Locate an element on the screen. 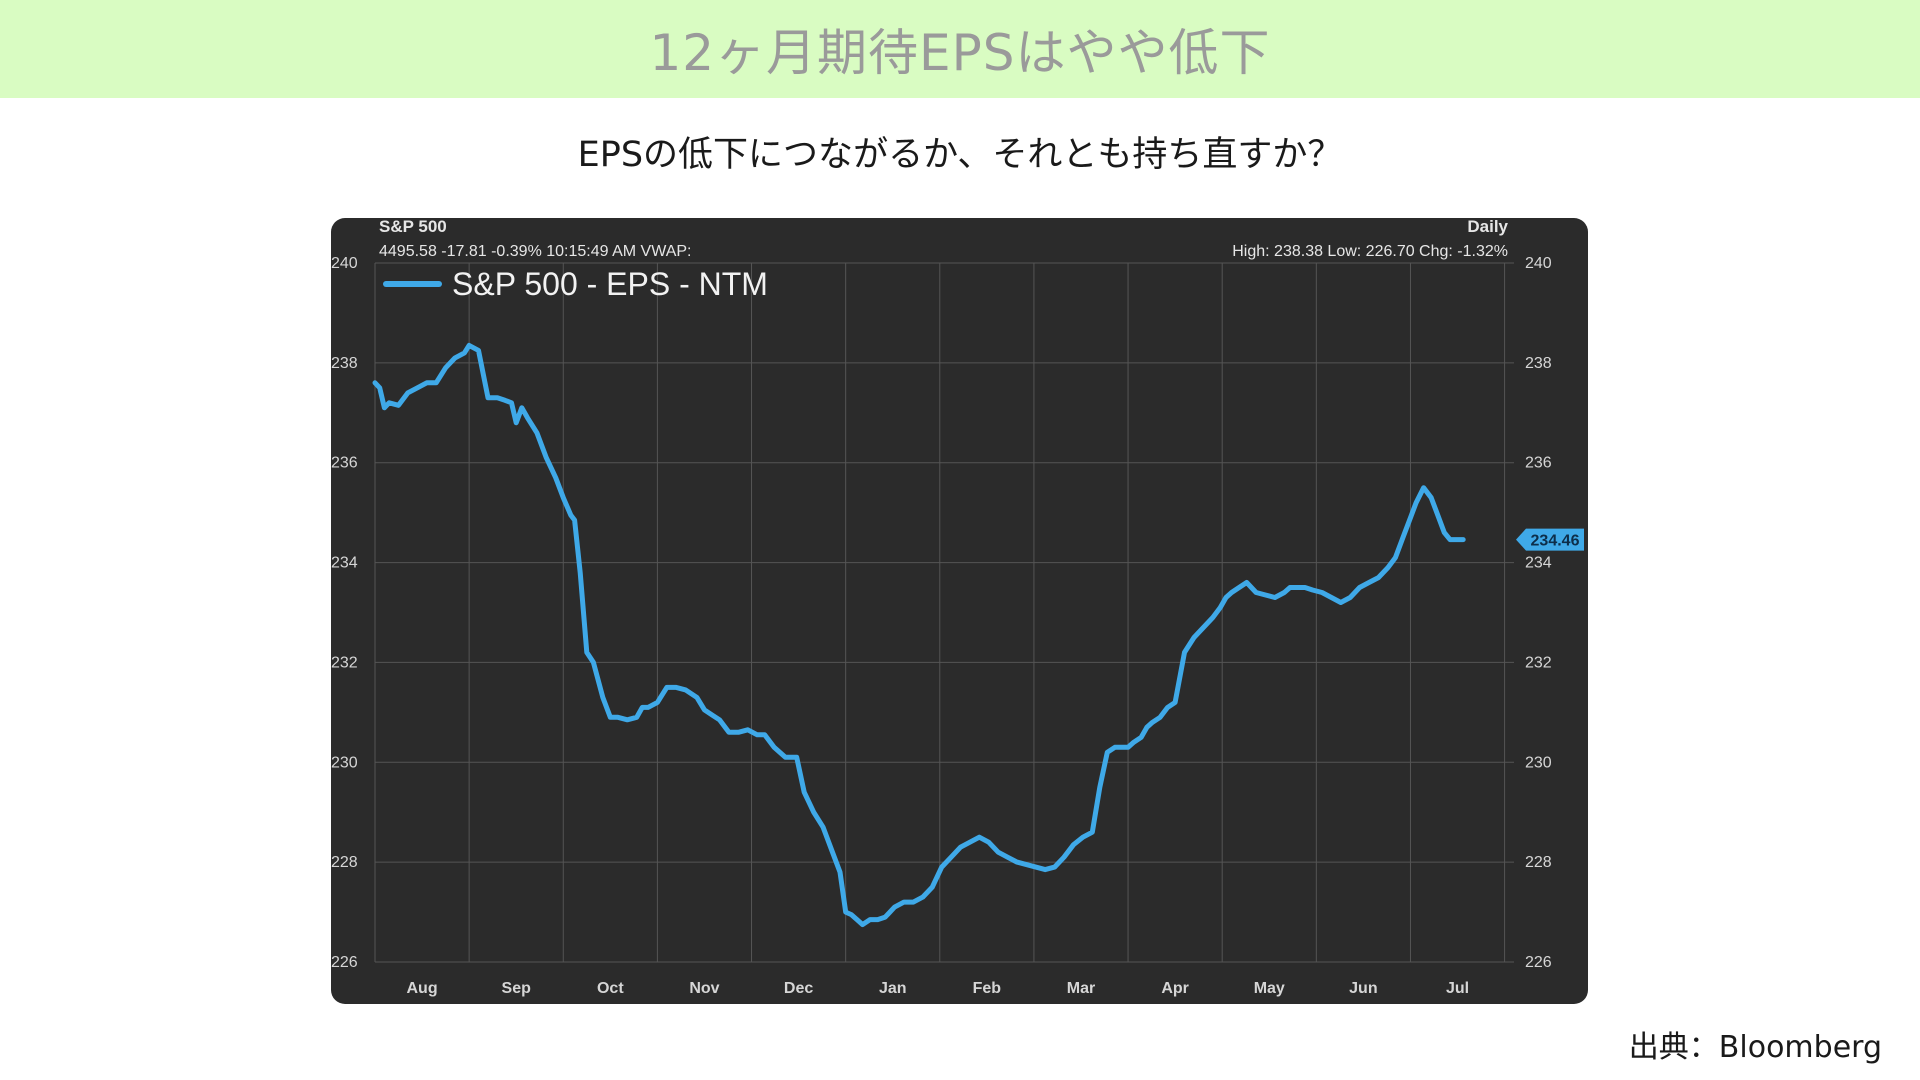 This screenshot has height=1080, width=1920. last-value-layer: 234.46 is located at coordinates (1550, 539).